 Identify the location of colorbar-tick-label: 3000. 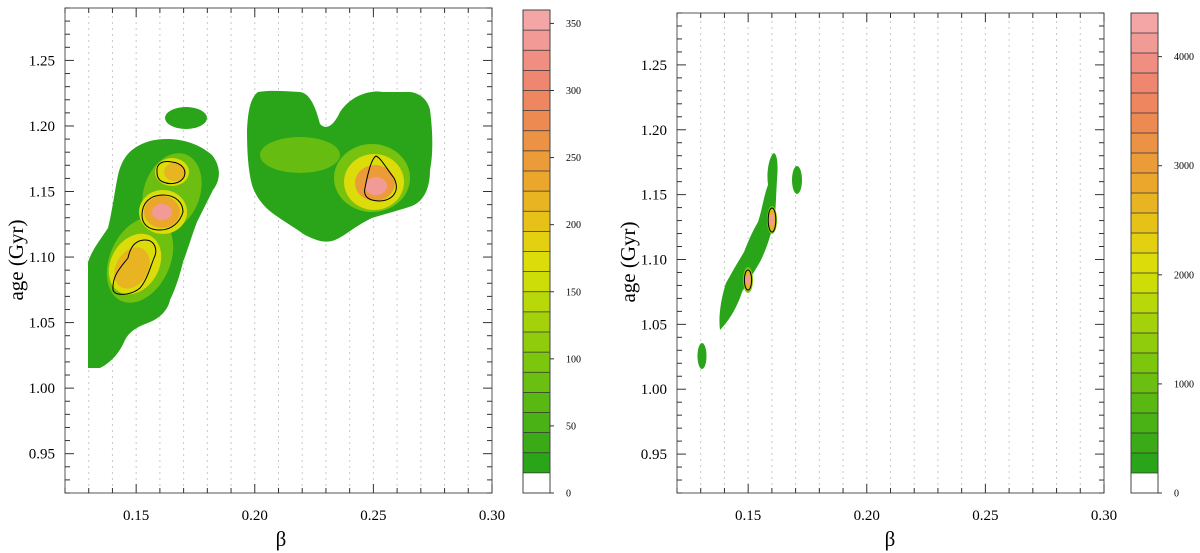
(1184, 166).